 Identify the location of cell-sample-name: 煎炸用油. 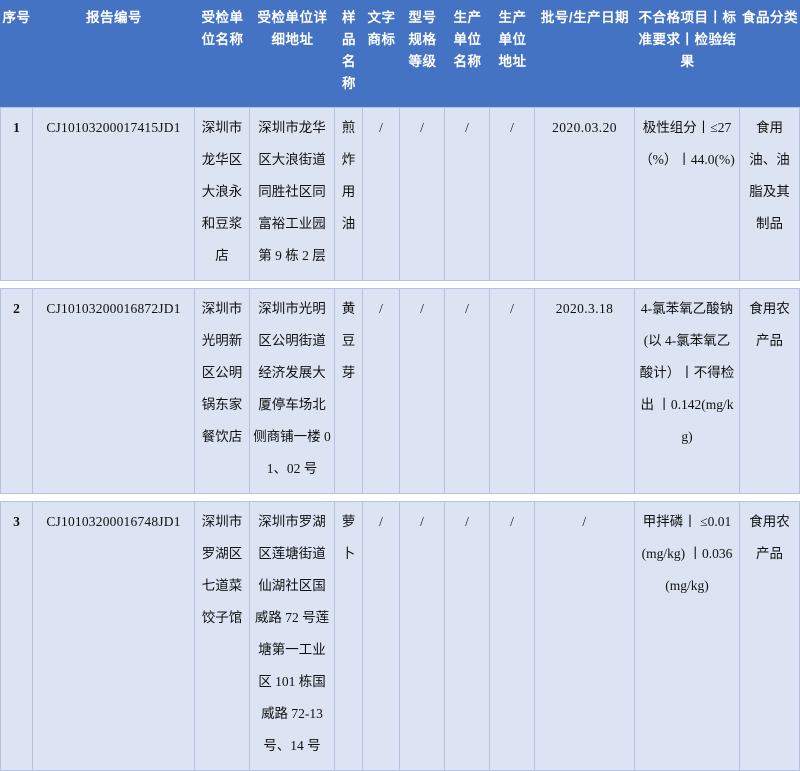
(349, 194).